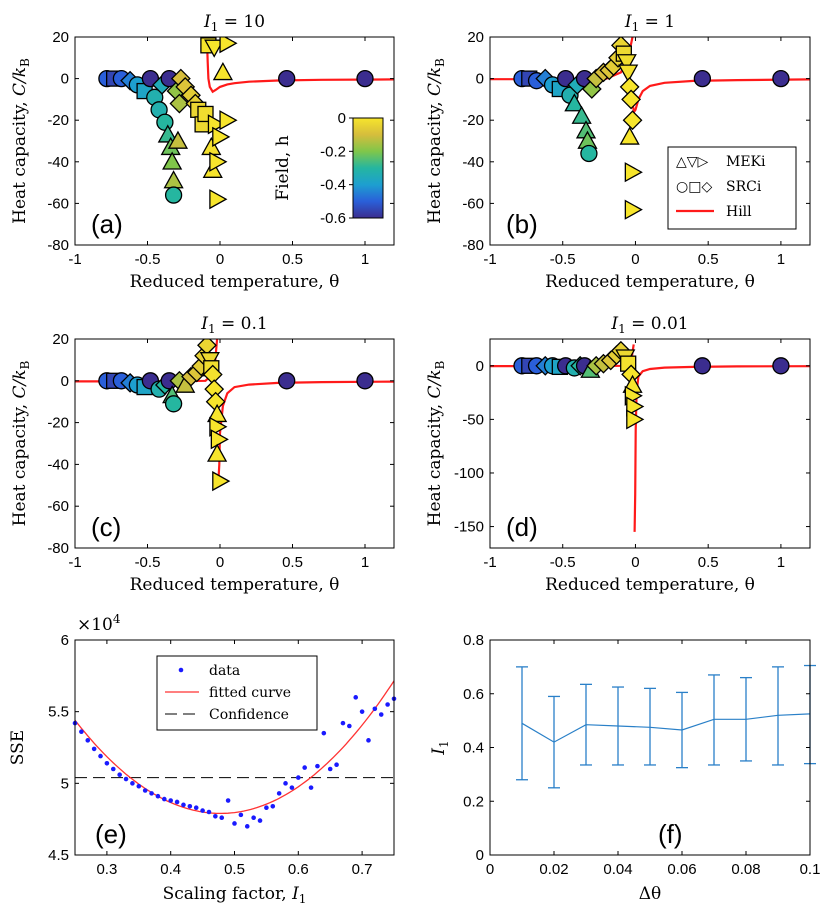  What do you see at coordinates (362, 869) in the screenshot?
I see `x-tick-label: 0.7` at bounding box center [362, 869].